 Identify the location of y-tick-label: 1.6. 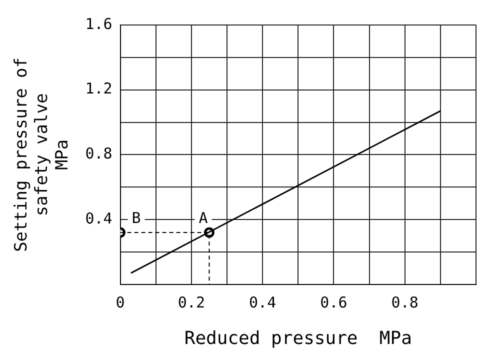
(98, 23).